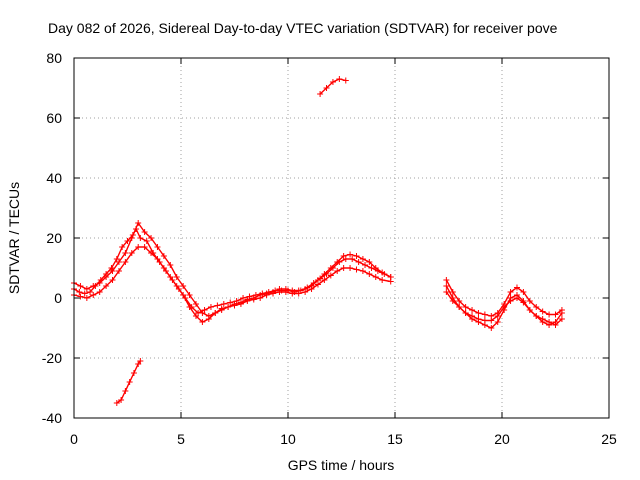 This screenshot has height=480, width=640. I want to click on x-tick-label: 5, so click(181, 439).